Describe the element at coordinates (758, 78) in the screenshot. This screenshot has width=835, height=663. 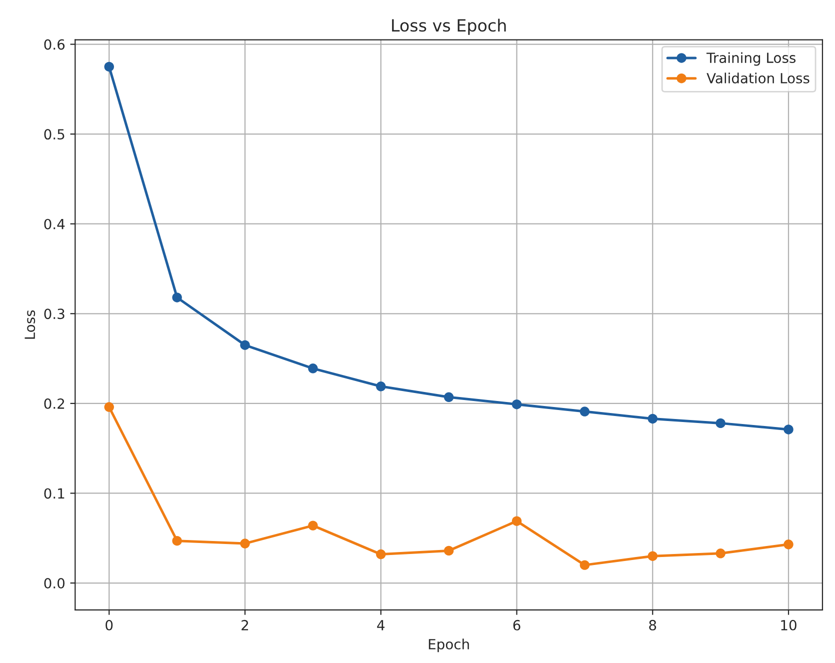
I see `legend-label: Validation Loss` at that location.